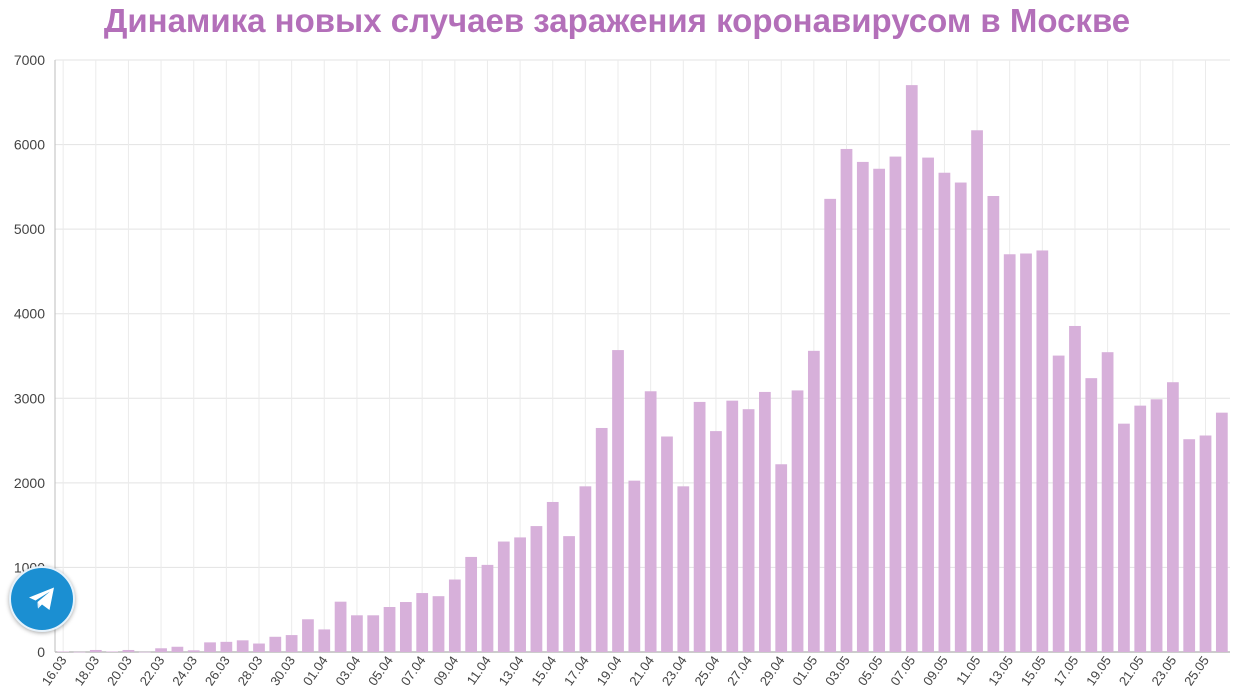 The image size is (1234, 700). What do you see at coordinates (576, 670) in the screenshot?
I see `x-tick-label: 17.04` at bounding box center [576, 670].